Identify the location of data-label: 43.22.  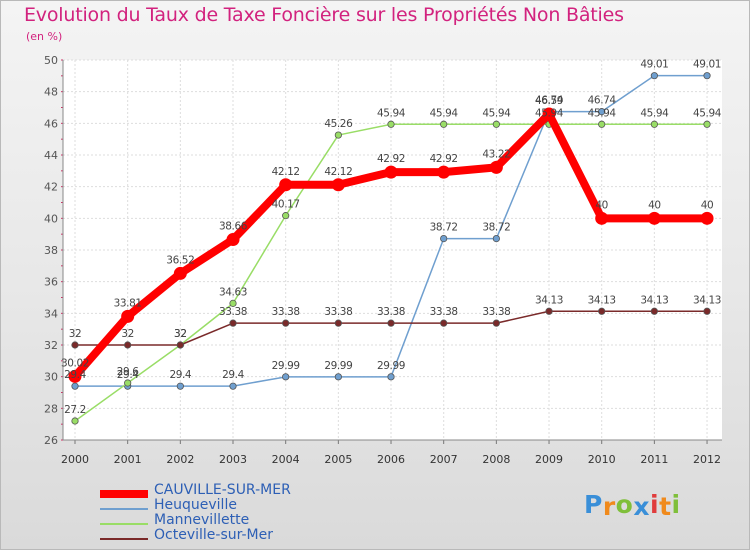
(496, 154).